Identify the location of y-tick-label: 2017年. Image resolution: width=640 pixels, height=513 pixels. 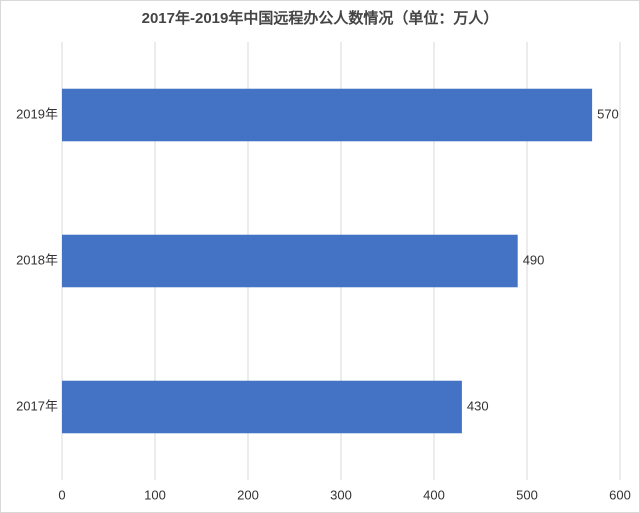
(37, 405).